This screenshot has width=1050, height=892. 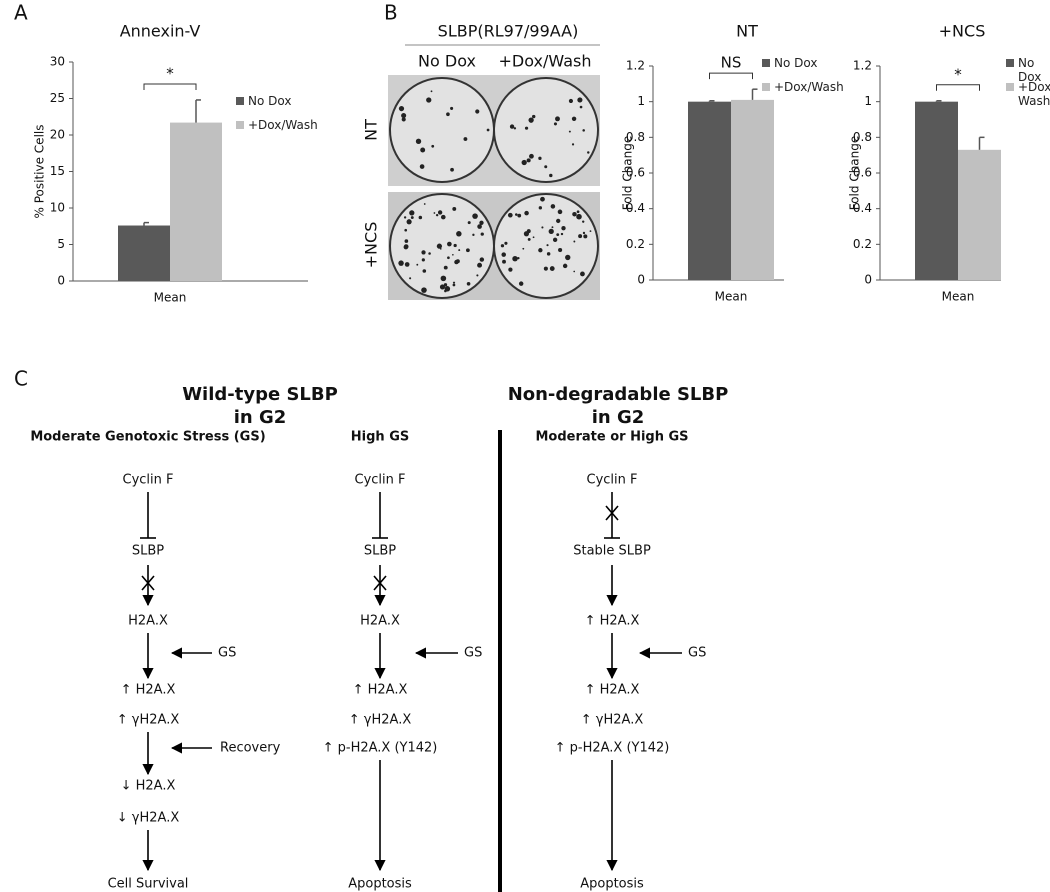 I want to click on y-tick-label: 1.2, so click(x=635, y=66).